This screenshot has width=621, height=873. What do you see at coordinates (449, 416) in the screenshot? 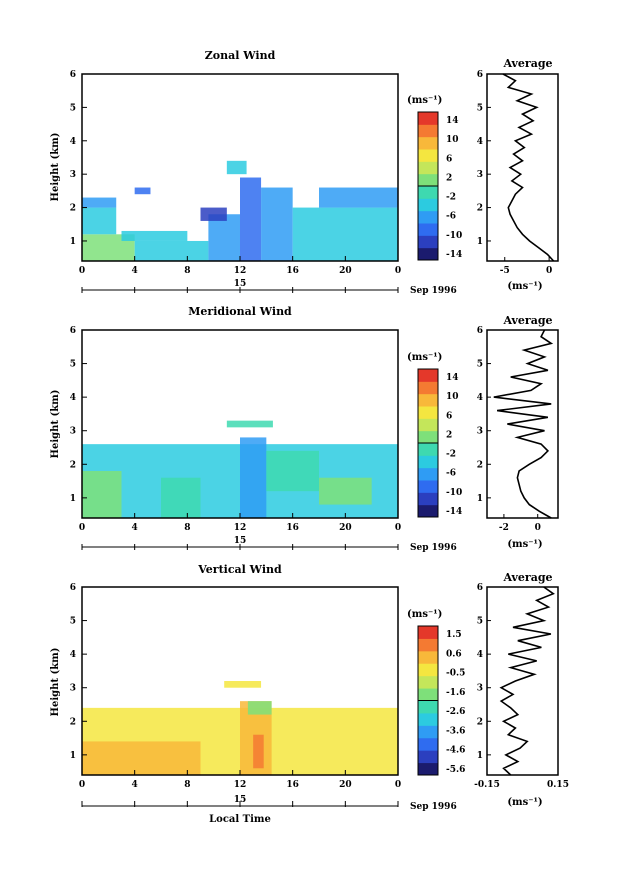
I see `meridional-colorbar-tick-label: 6` at bounding box center [449, 416].